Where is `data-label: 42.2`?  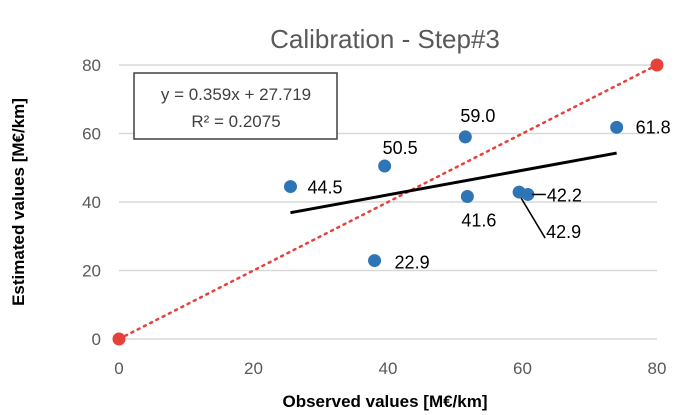
data-label: 42.2 is located at coordinates (564, 195).